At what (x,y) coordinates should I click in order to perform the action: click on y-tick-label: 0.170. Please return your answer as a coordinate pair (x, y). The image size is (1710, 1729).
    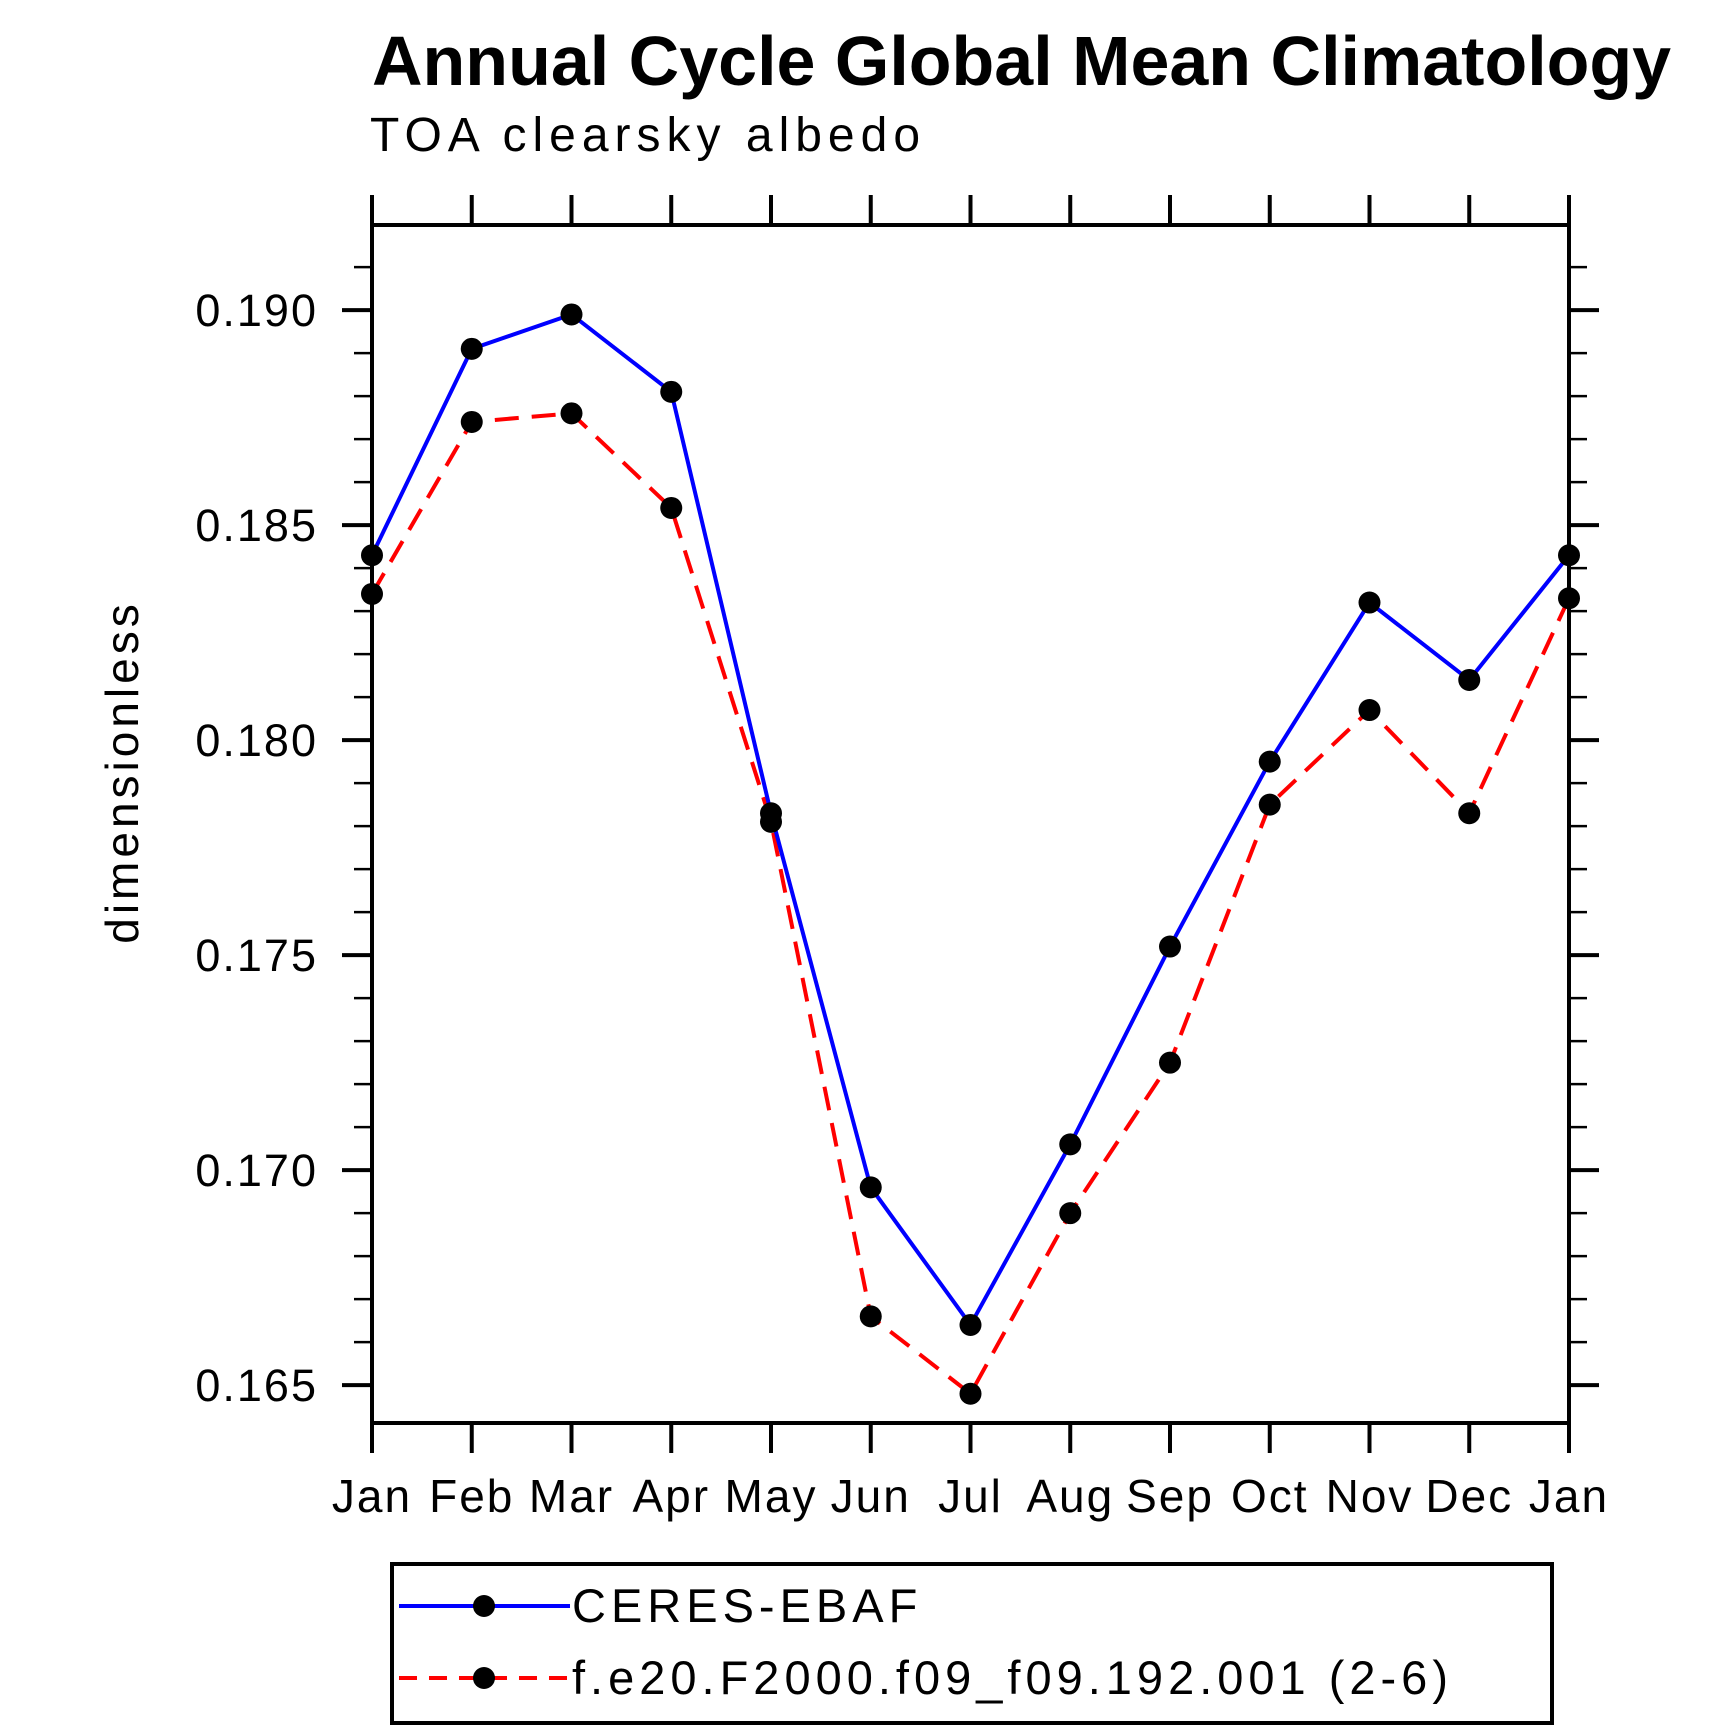
    Looking at the image, I should click on (256, 1170).